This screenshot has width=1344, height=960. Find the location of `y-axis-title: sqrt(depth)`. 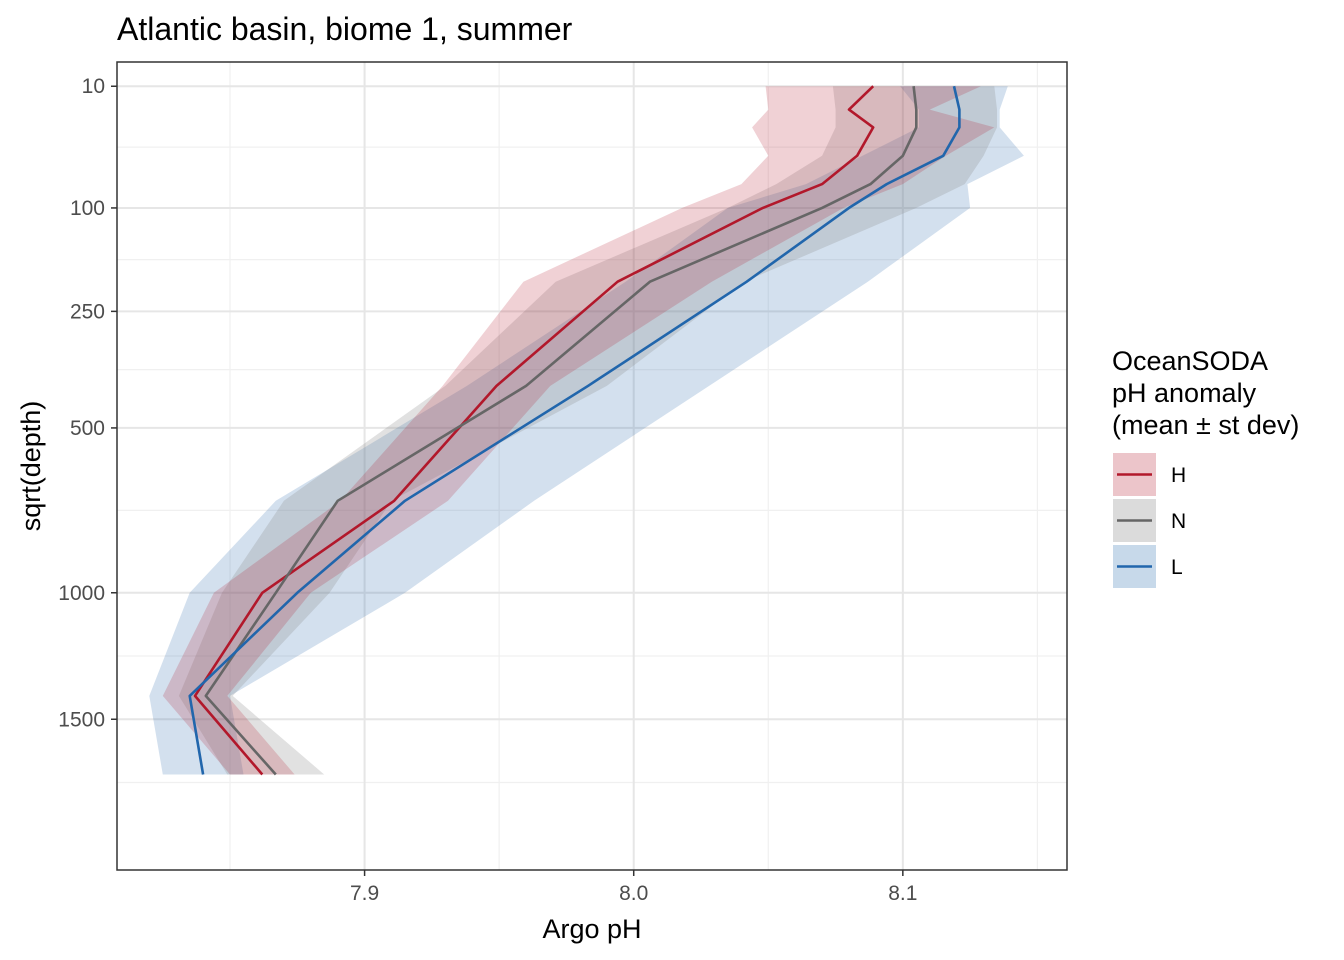

y-axis-title: sqrt(depth) is located at coordinates (31, 466).